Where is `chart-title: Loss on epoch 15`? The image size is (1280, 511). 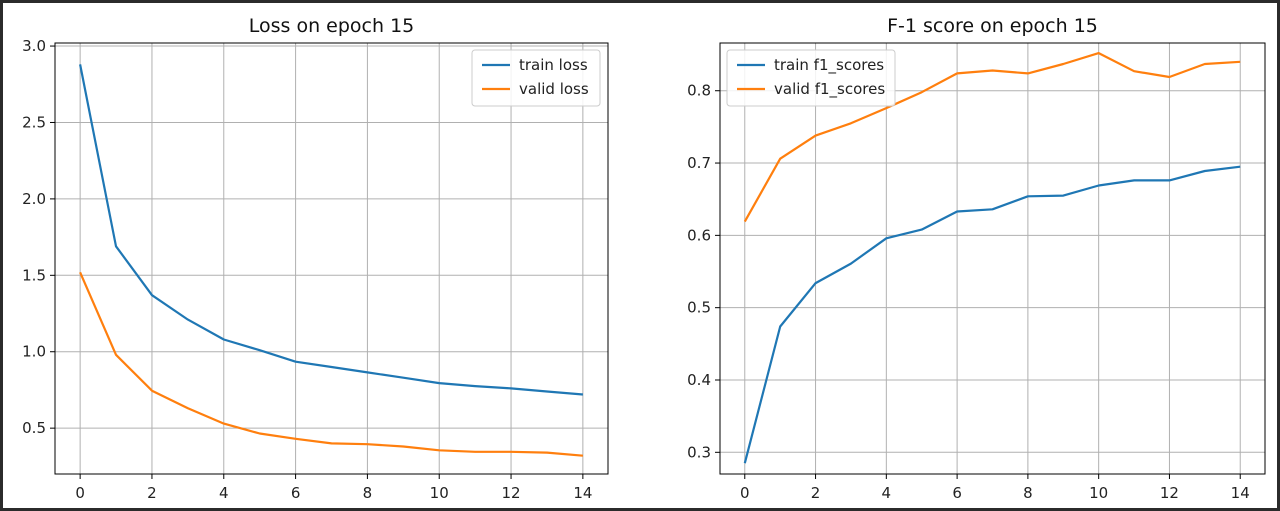
chart-title: Loss on epoch 15 is located at coordinates (332, 26).